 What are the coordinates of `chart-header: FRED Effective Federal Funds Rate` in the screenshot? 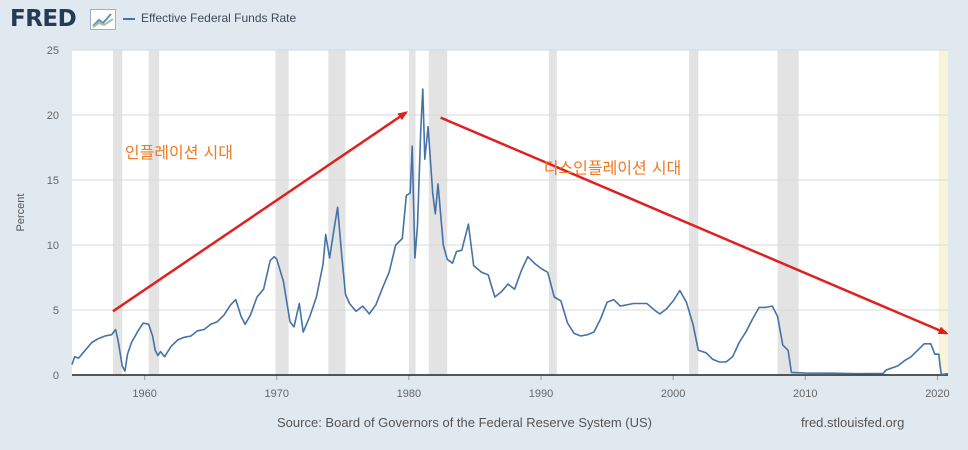 It's located at (484, 19).